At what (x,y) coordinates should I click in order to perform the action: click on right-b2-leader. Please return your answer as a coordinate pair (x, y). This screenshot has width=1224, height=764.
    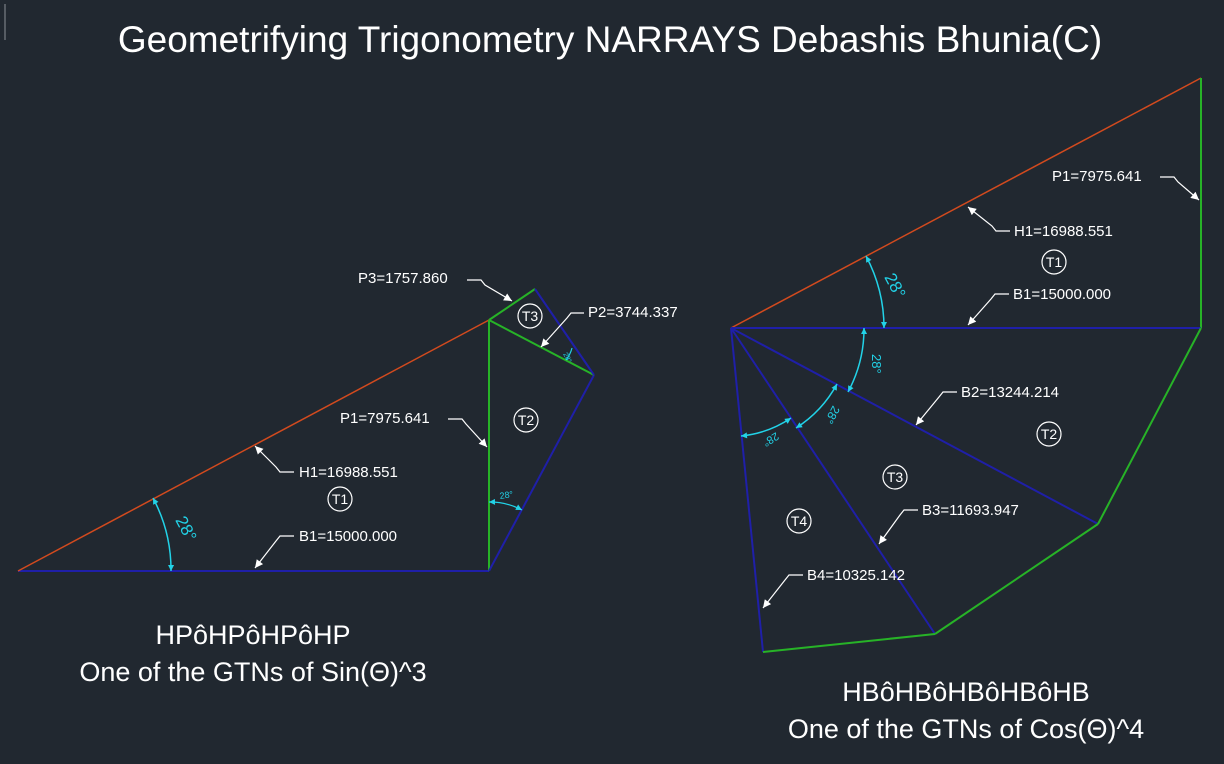
    Looking at the image, I should click on (936, 408).